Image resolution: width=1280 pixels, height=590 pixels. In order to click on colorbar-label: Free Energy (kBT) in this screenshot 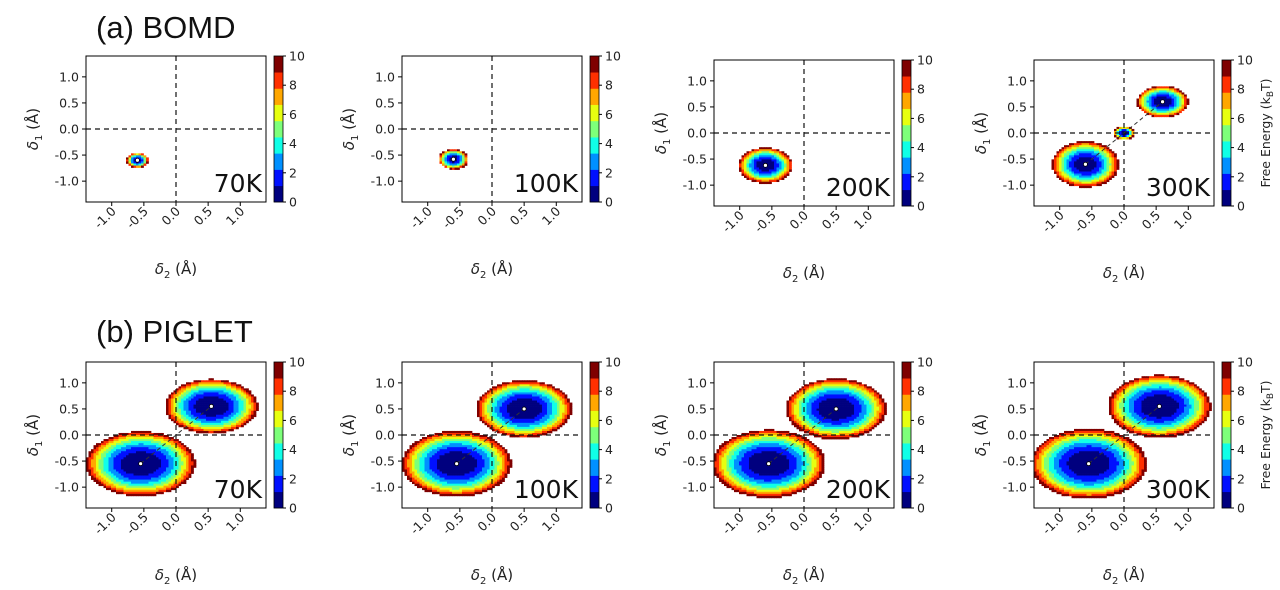, I will do `click(1267, 132)`.